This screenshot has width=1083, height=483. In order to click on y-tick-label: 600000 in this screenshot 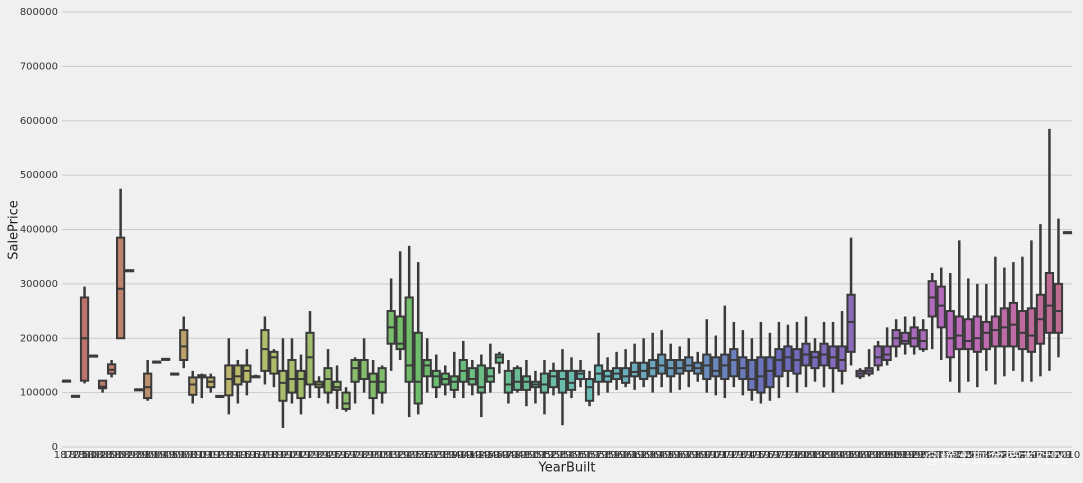, I will do `click(39, 121)`.